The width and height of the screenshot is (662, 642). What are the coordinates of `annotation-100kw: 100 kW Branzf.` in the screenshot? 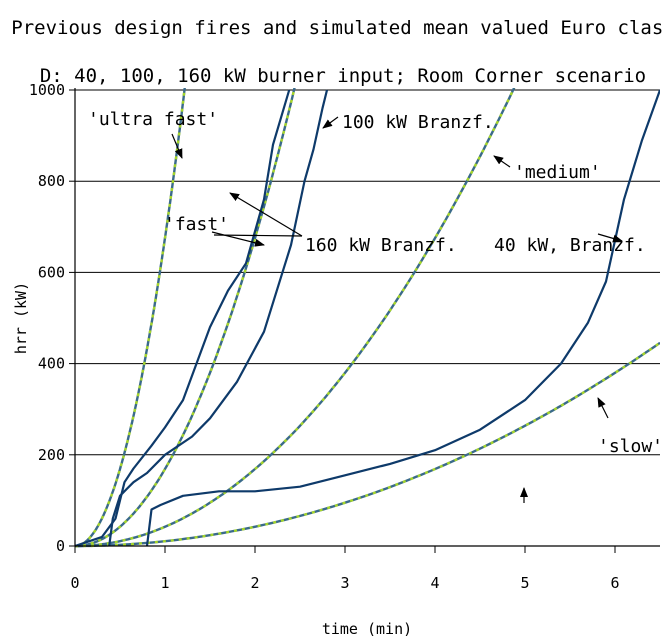 It's located at (418, 122).